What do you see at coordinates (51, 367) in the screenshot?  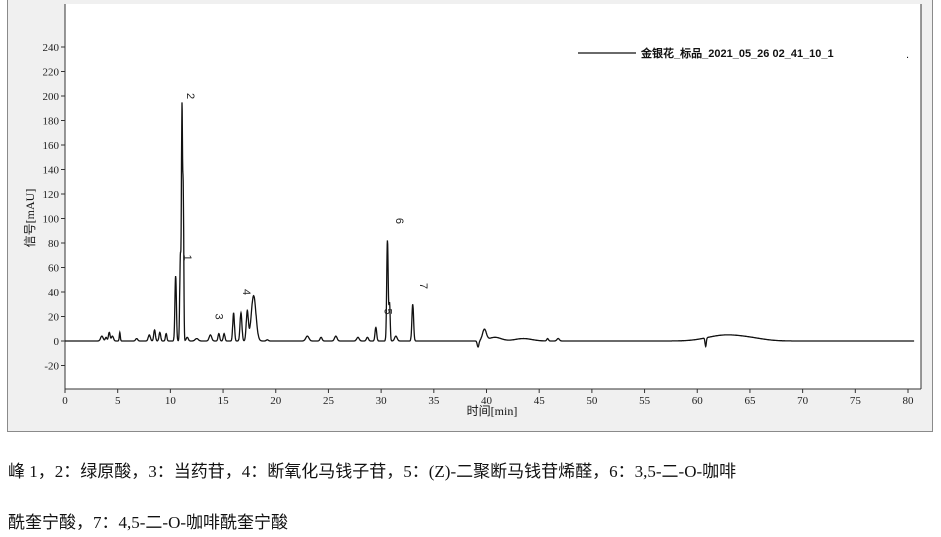 I see `y-tick-label: -20` at bounding box center [51, 367].